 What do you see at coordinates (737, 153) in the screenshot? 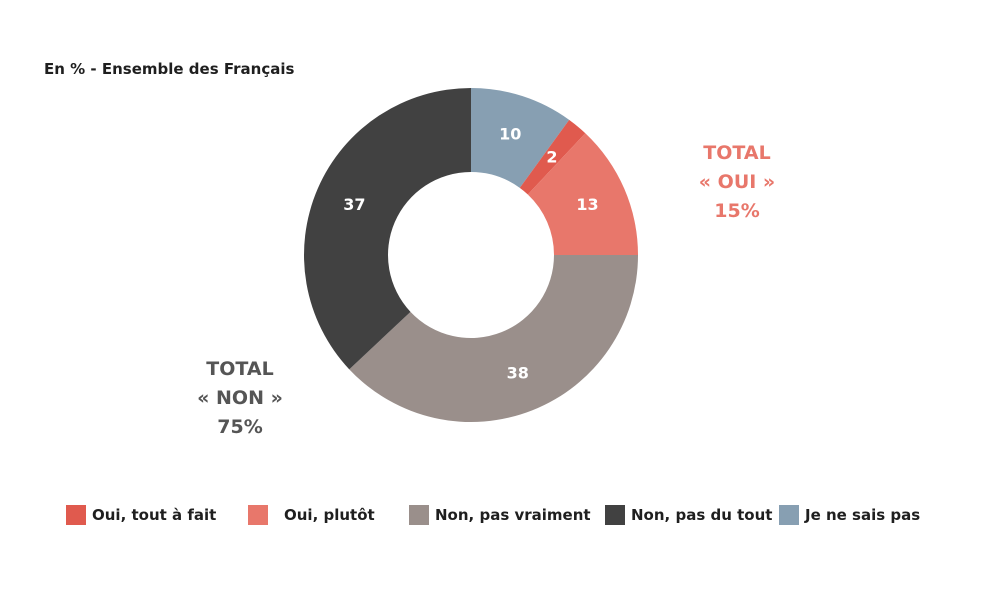
I see `total-oui-line1: TOTAL` at bounding box center [737, 153].